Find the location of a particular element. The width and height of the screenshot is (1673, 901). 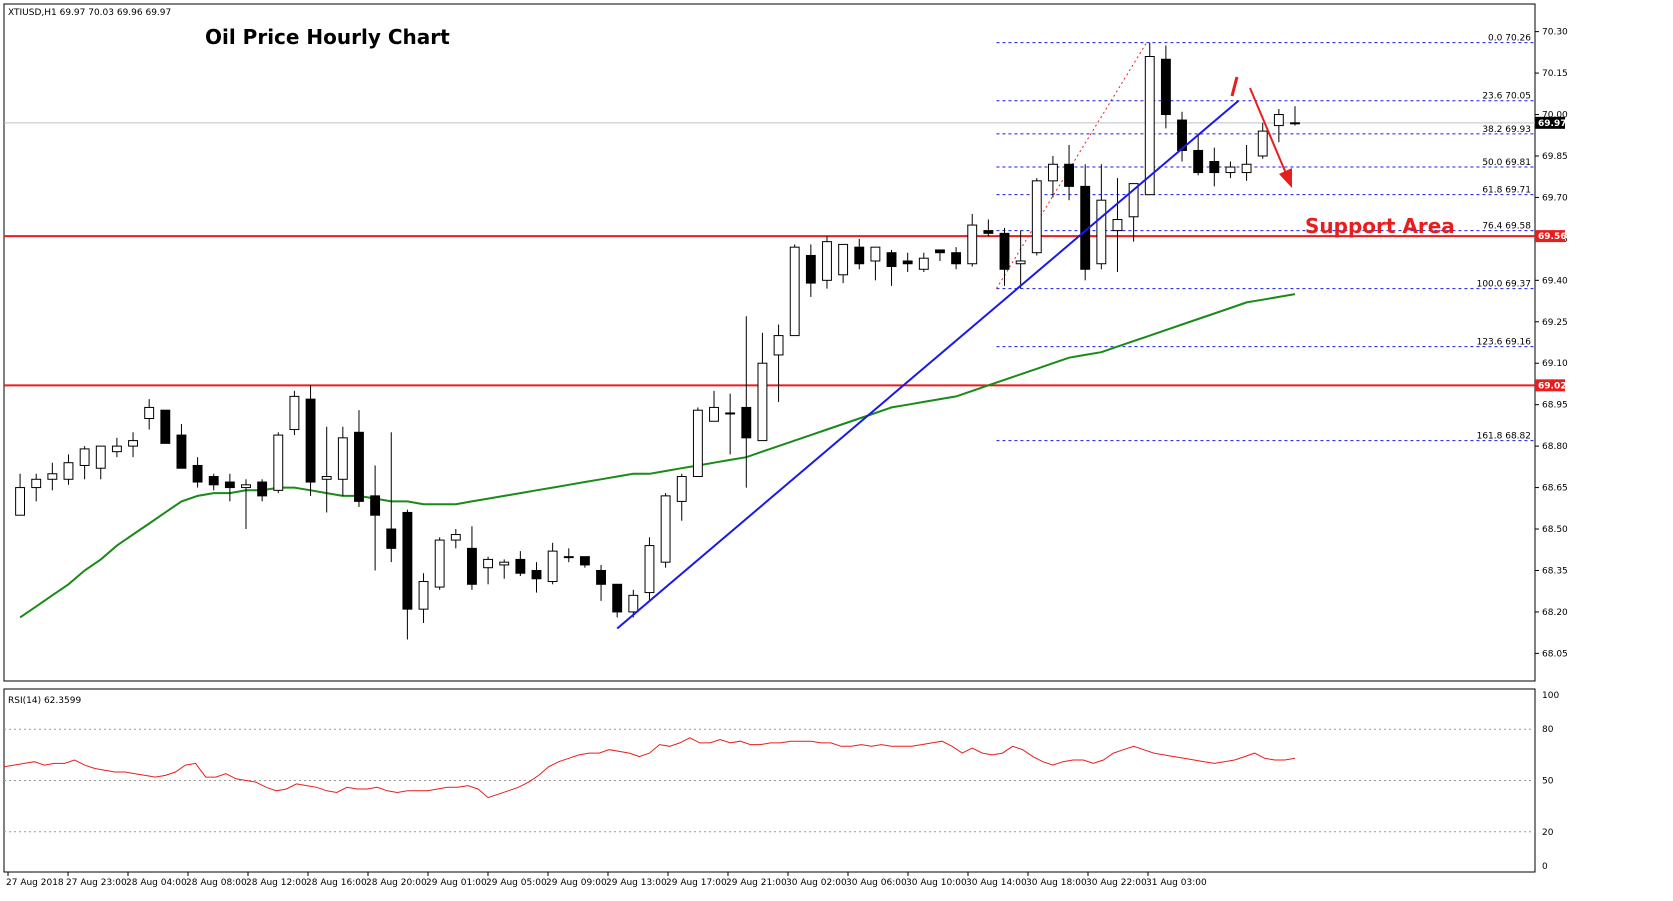

x-tick-label: 31 Aug 03:00 is located at coordinates (1176, 883).